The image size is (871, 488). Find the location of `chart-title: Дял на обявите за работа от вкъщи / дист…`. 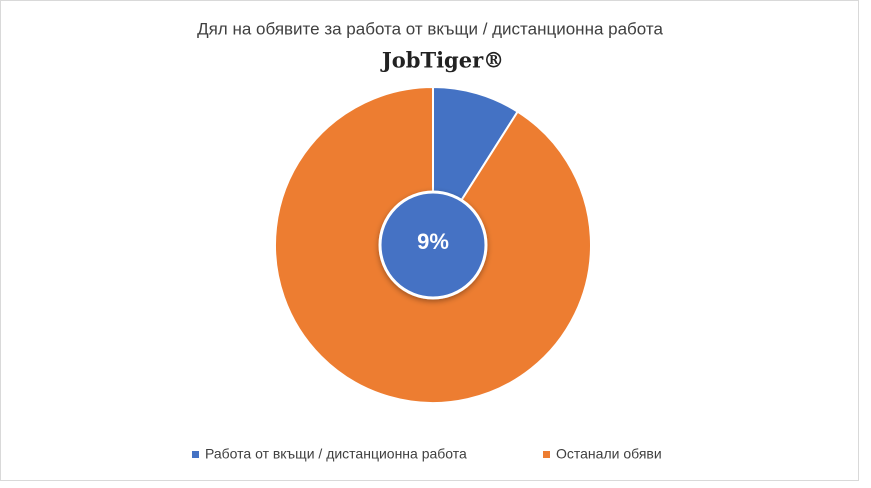

chart-title: Дял на обявите за работа от вкъщи / дист… is located at coordinates (430, 28).